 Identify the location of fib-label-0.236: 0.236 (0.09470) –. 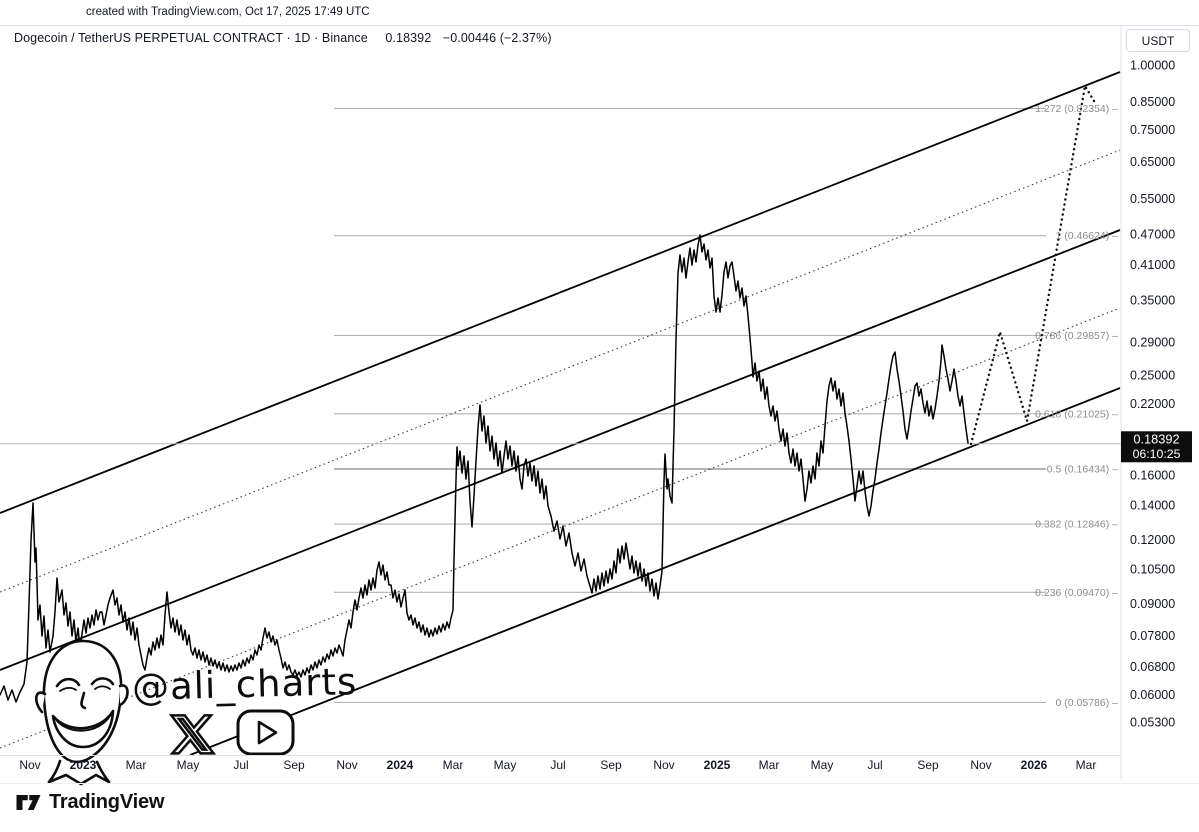
(1076, 593).